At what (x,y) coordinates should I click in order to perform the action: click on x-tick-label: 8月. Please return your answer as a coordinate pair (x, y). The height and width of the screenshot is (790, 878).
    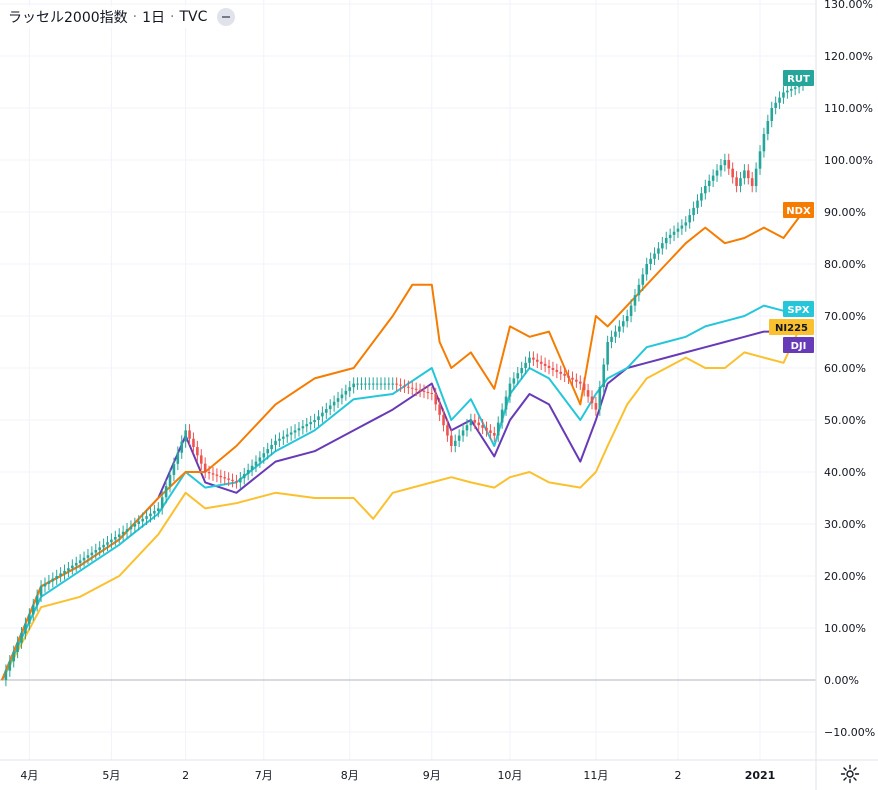
    Looking at the image, I should click on (350, 775).